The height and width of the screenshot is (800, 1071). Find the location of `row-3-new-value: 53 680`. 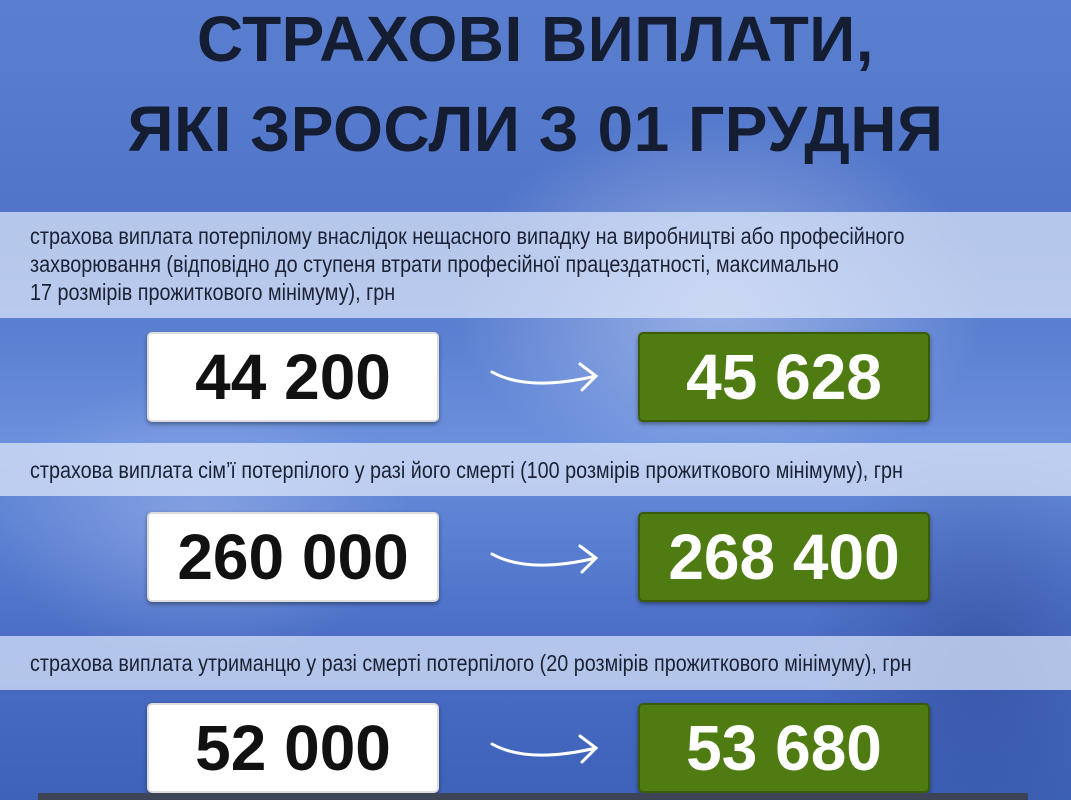

row-3-new-value: 53 680 is located at coordinates (784, 748).